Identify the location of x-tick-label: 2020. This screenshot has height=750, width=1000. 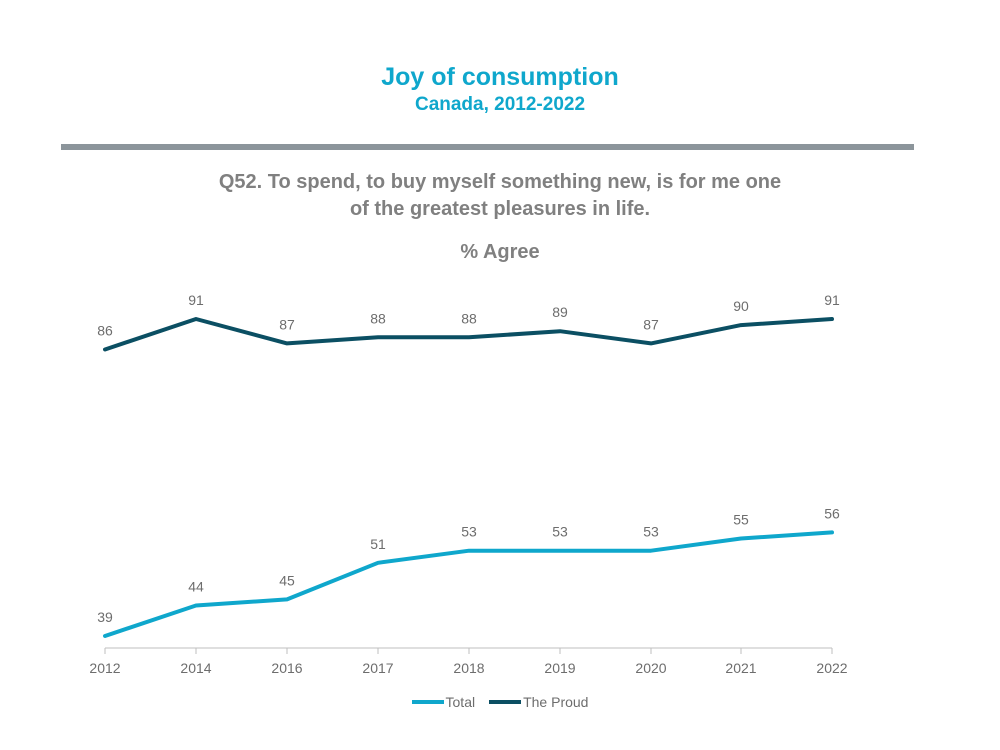
(650, 668).